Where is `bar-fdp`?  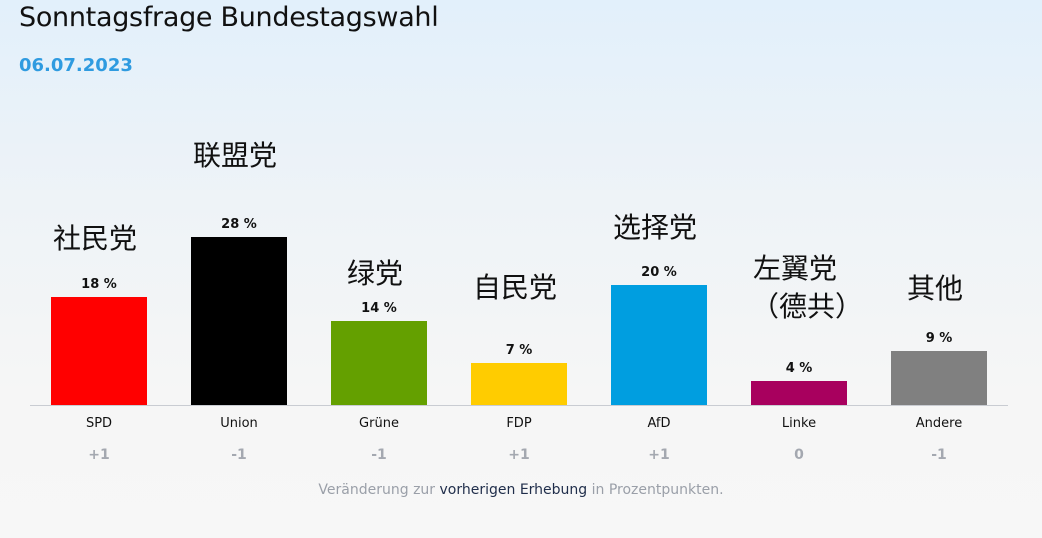 bar-fdp is located at coordinates (519, 384).